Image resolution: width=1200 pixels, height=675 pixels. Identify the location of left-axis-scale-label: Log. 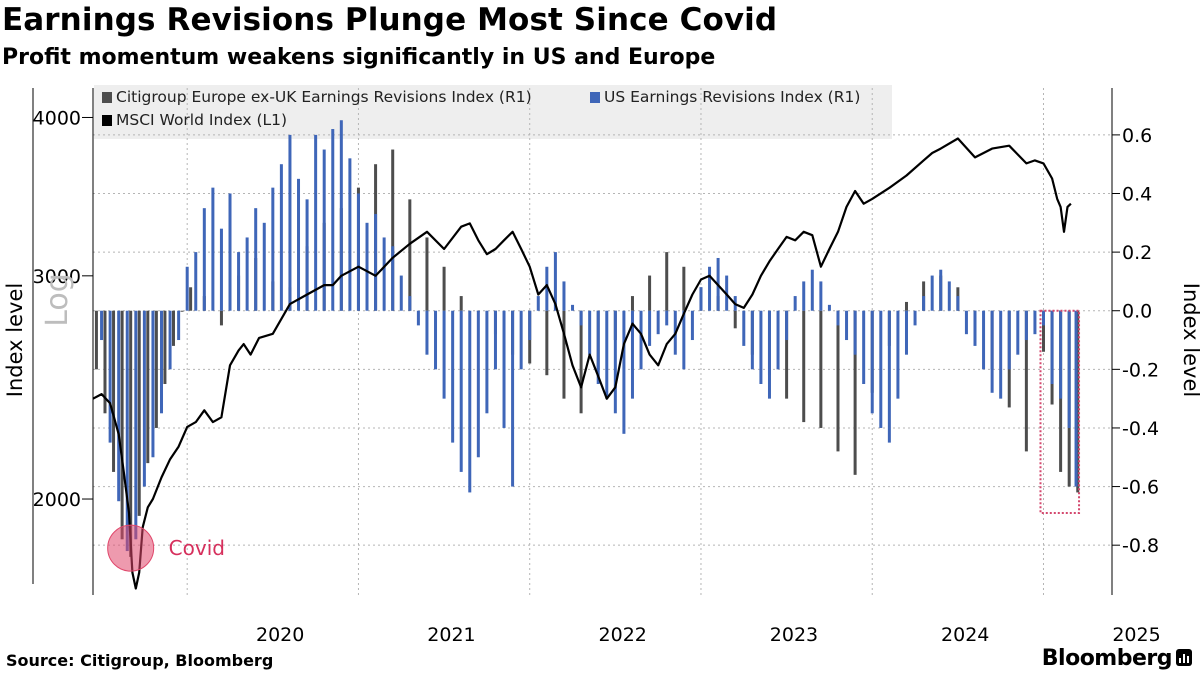
(57, 300).